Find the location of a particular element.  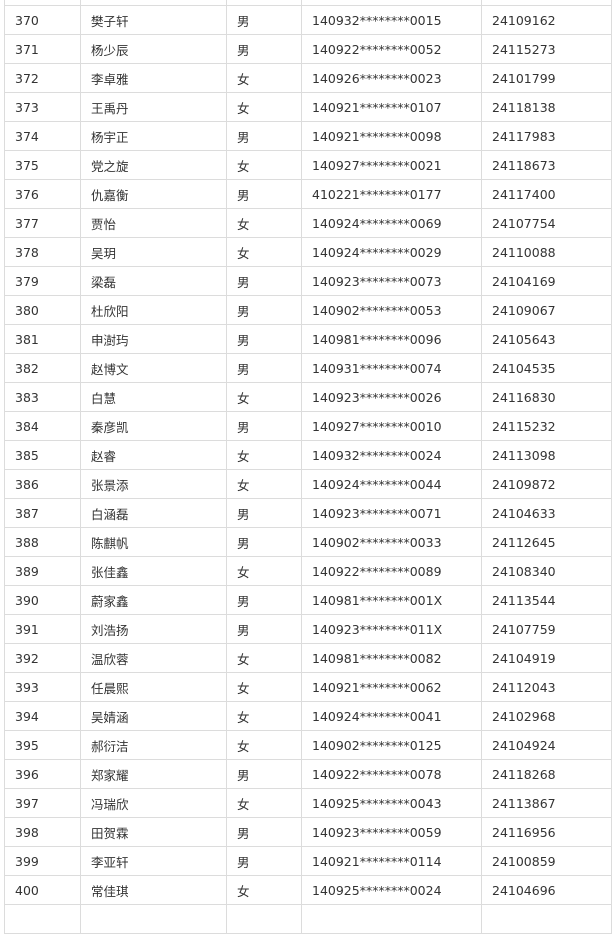

exam-number: 24117983 is located at coordinates (546, 136).